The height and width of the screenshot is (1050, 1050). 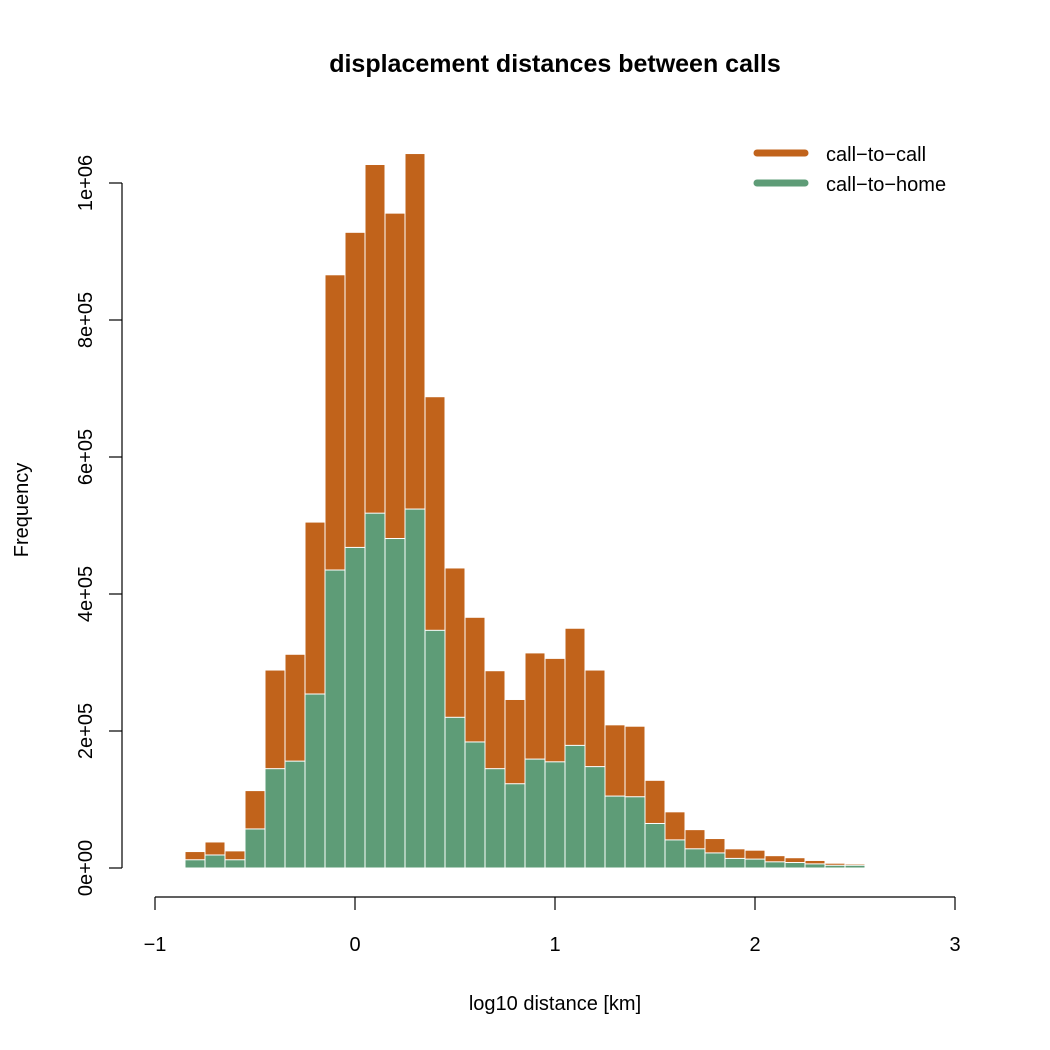 What do you see at coordinates (98, 525) in the screenshot?
I see `y-axis-ticks: 0e+00 2e+05 4e+05 6e+05 8e+05 1e+06` at bounding box center [98, 525].